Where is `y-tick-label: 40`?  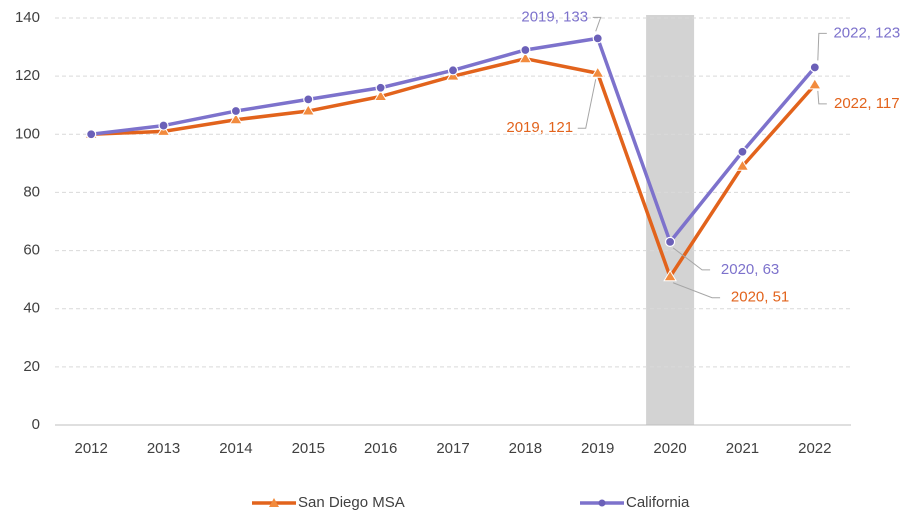 y-tick-label: 40 is located at coordinates (31, 308).